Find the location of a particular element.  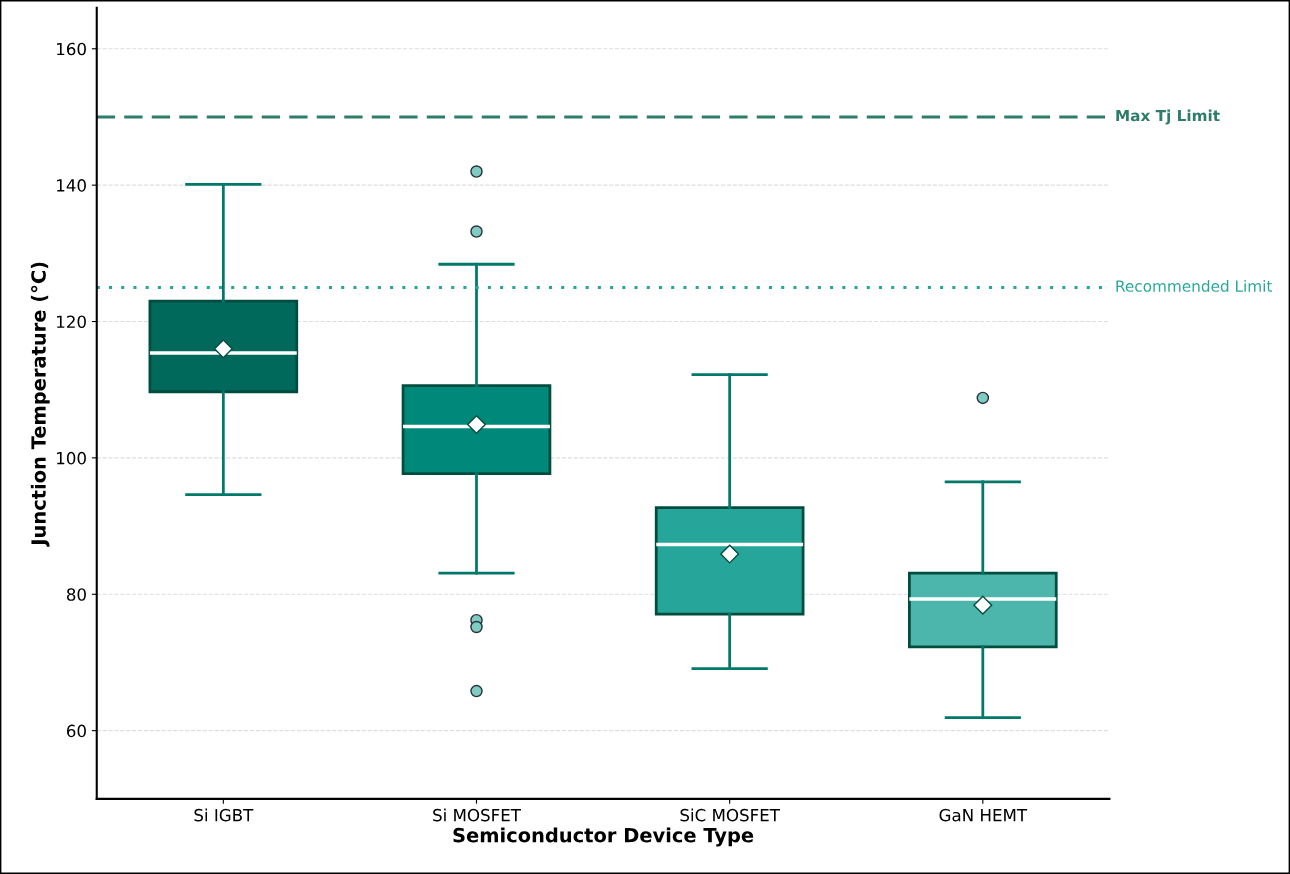

y-tick-label: 60 is located at coordinates (76, 731).